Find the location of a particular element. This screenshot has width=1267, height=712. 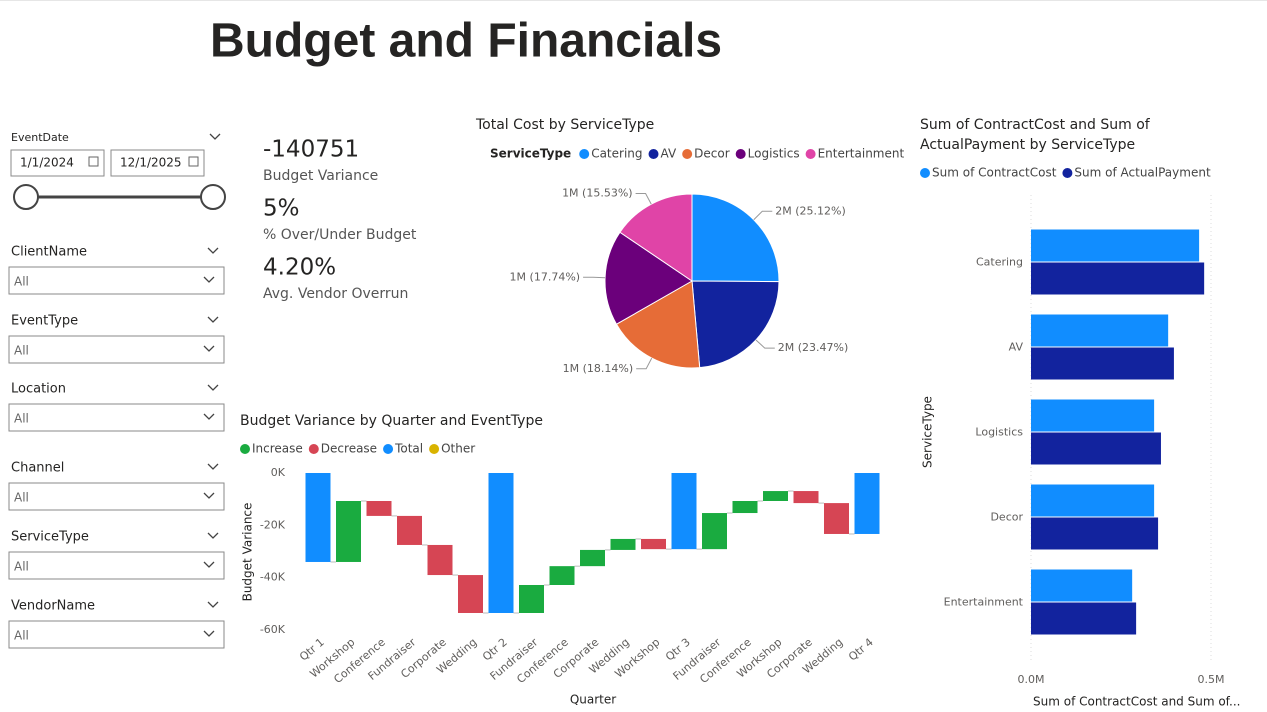

chart-title: Budget Variance by Quarter and EventType is located at coordinates (391, 421).